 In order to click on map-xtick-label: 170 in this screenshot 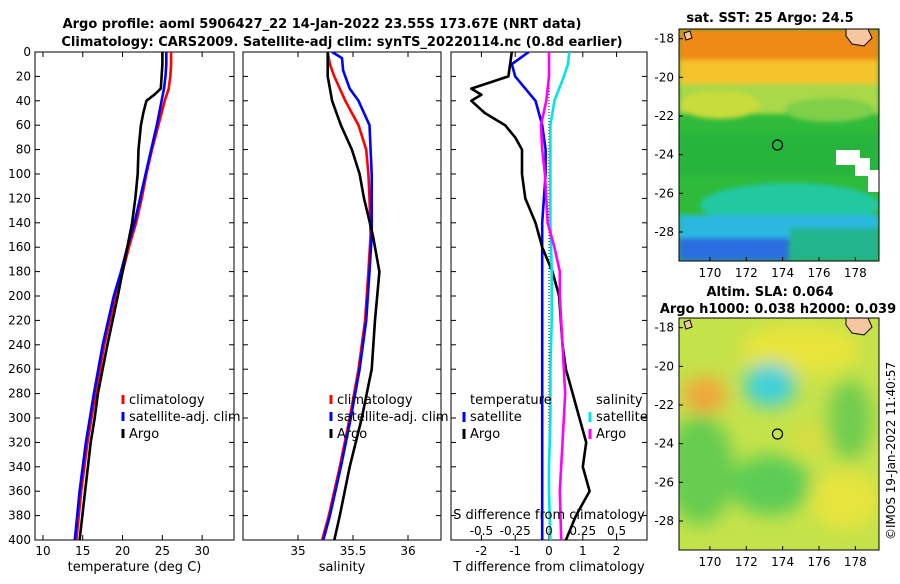, I will do `click(709, 562)`.